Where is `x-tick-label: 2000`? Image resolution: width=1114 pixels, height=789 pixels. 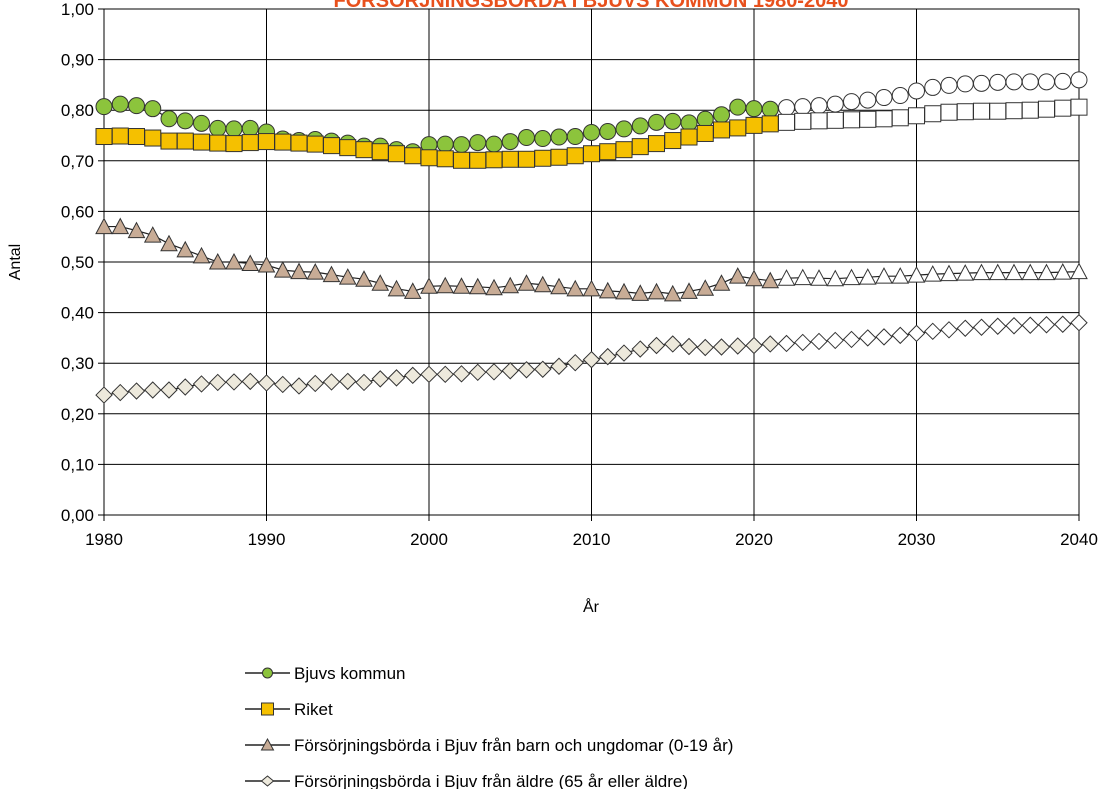 x-tick-label: 2000 is located at coordinates (429, 539).